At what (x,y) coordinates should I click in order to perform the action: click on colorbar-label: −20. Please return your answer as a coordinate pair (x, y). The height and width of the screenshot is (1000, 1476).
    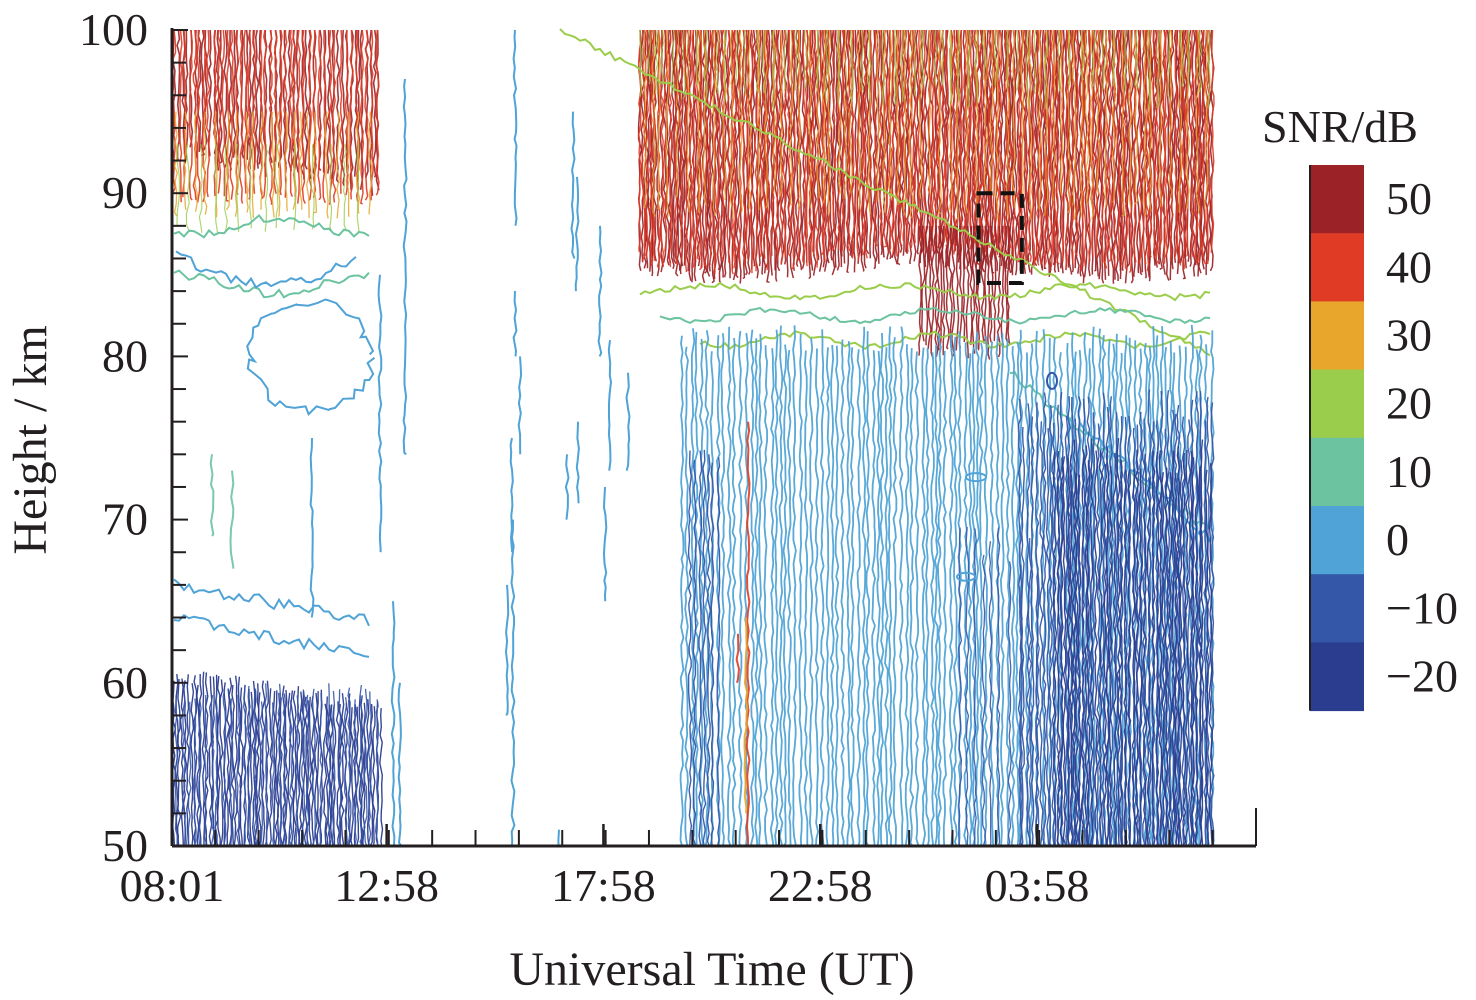
    Looking at the image, I should click on (1422, 676).